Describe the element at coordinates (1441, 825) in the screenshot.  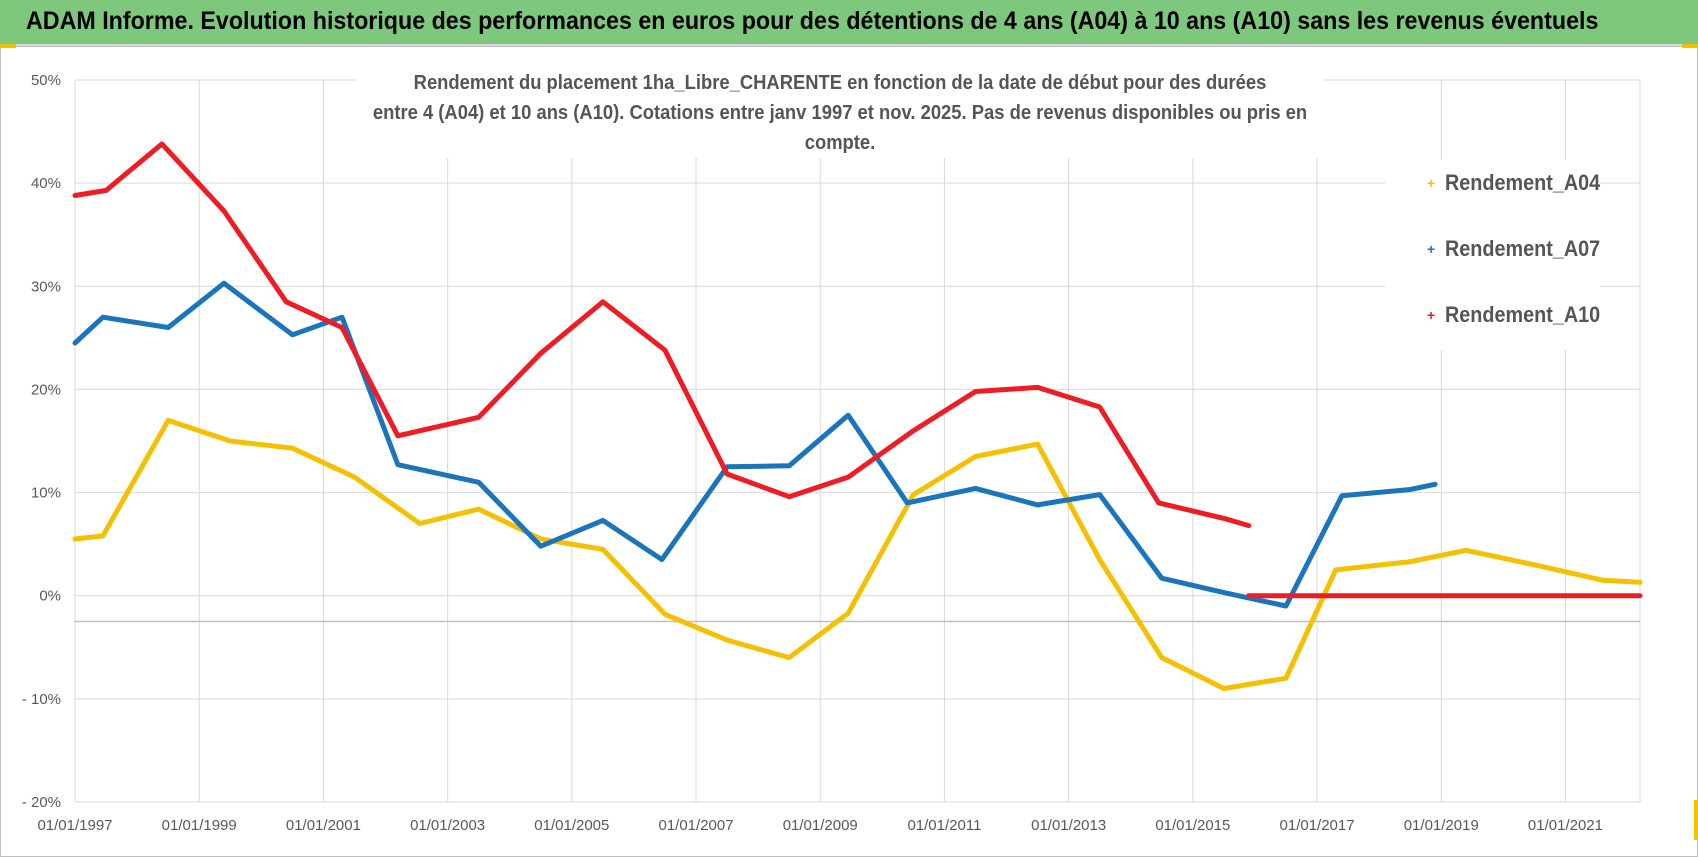
I see `x-tick-label: 01/01/2019` at that location.